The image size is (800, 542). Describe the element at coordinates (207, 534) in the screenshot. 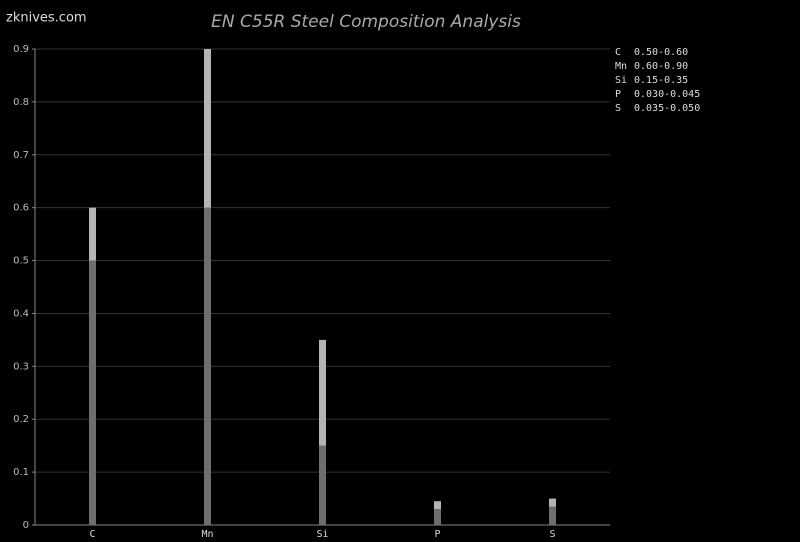

I see `x-tick-label: Mn` at that location.